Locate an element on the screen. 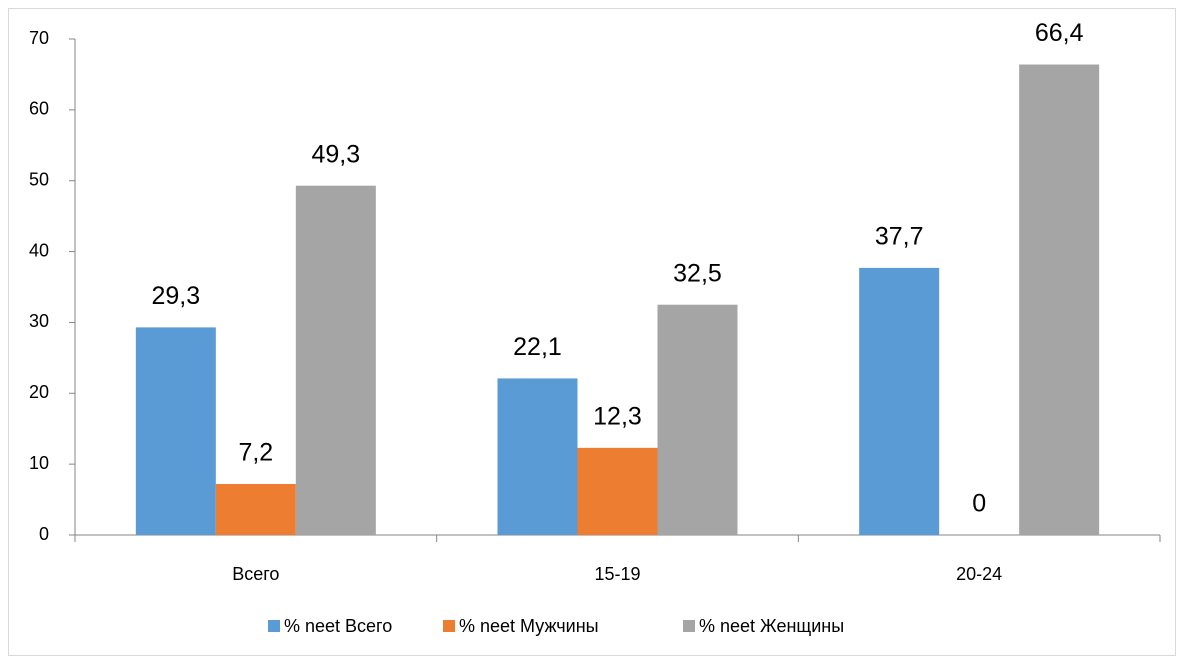  y-tick-label: 50 is located at coordinates (39, 179).